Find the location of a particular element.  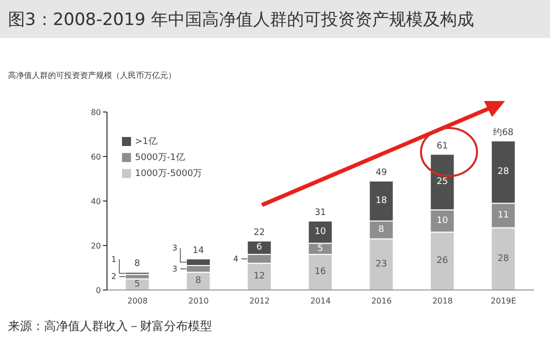

legend-label: >1亿 is located at coordinates (146, 142).